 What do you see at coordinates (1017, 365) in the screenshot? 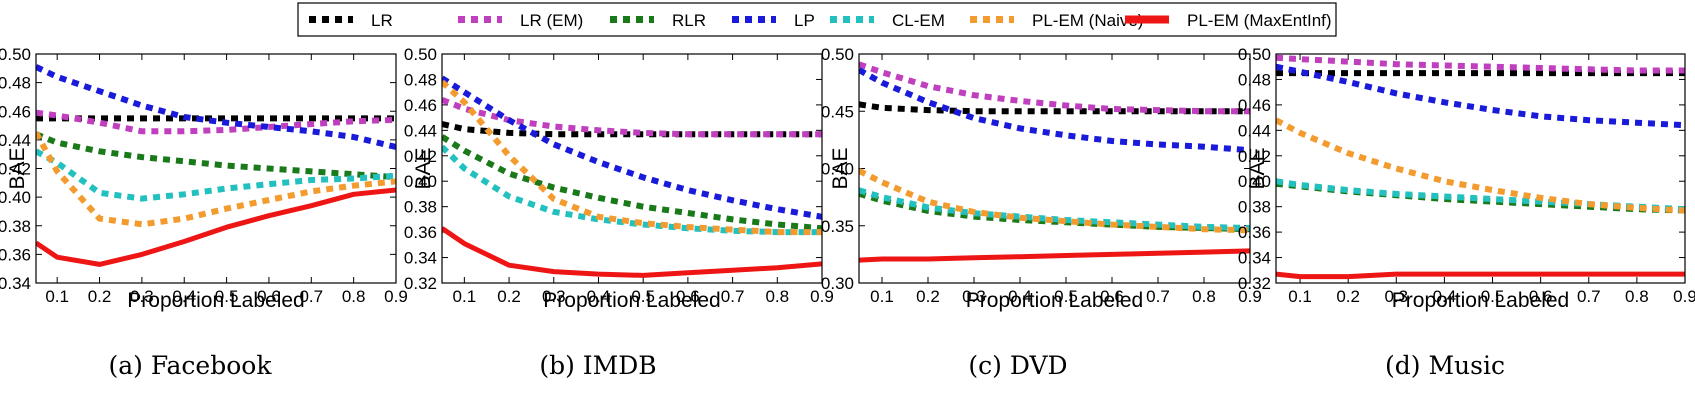
I see `chart-caption: (c) DVD` at bounding box center [1017, 365].